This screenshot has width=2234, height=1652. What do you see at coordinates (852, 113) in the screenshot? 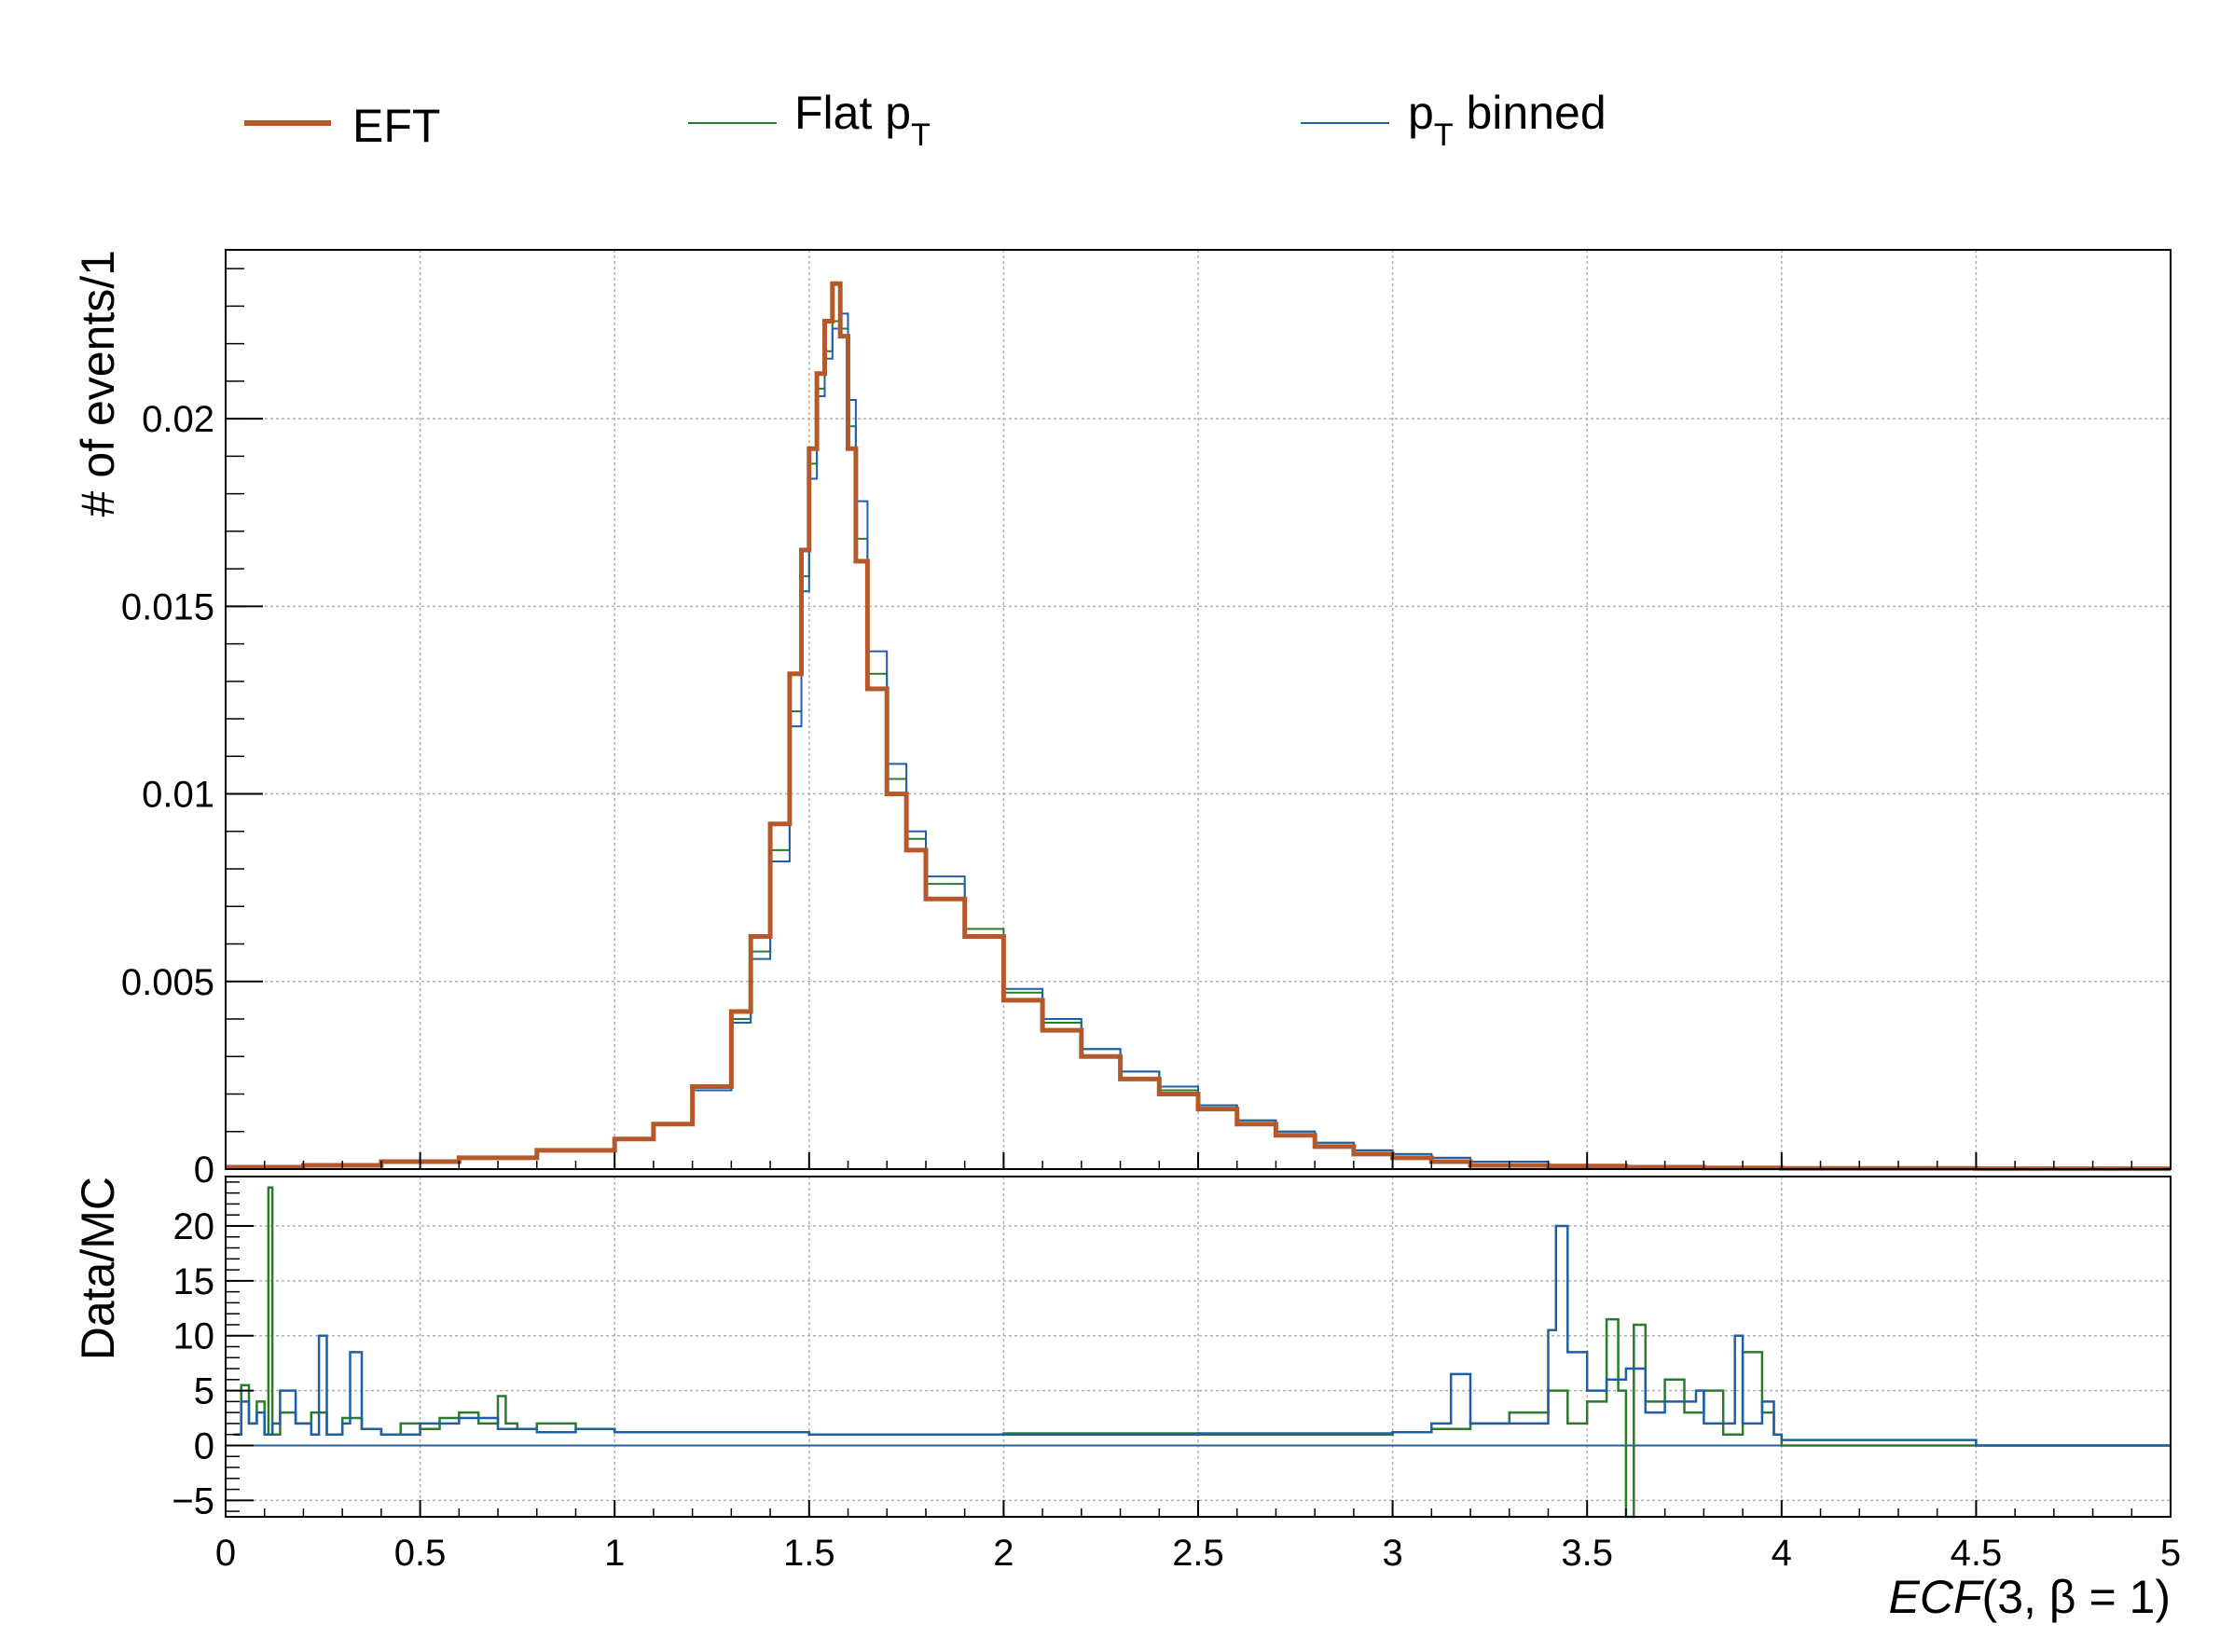
I see `legend-label-flat-pt-main: Flat p` at bounding box center [852, 113].